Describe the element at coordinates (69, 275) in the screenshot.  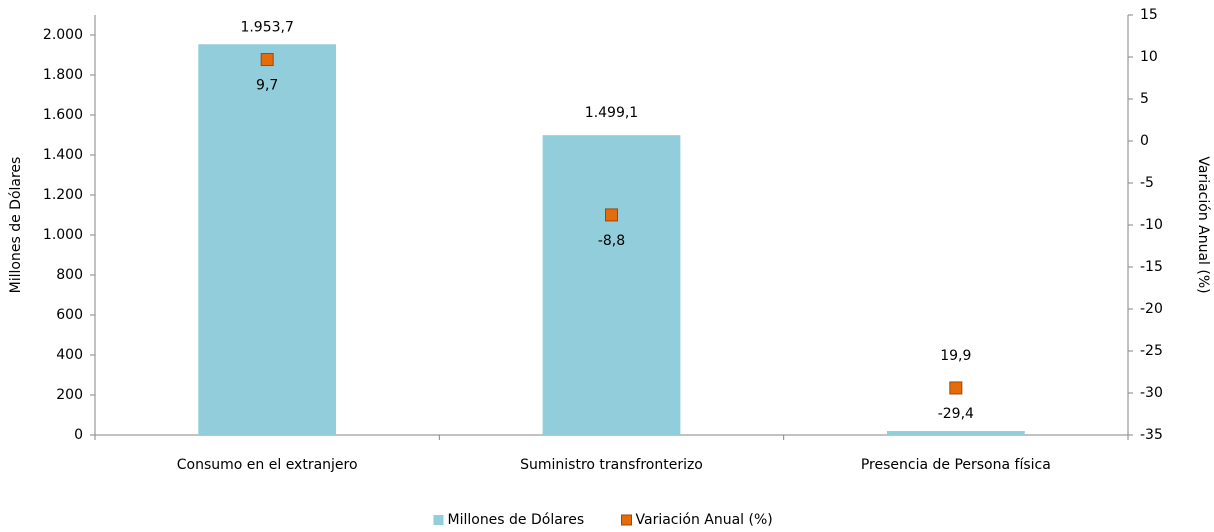
I see `y-tick-label: 800` at that location.